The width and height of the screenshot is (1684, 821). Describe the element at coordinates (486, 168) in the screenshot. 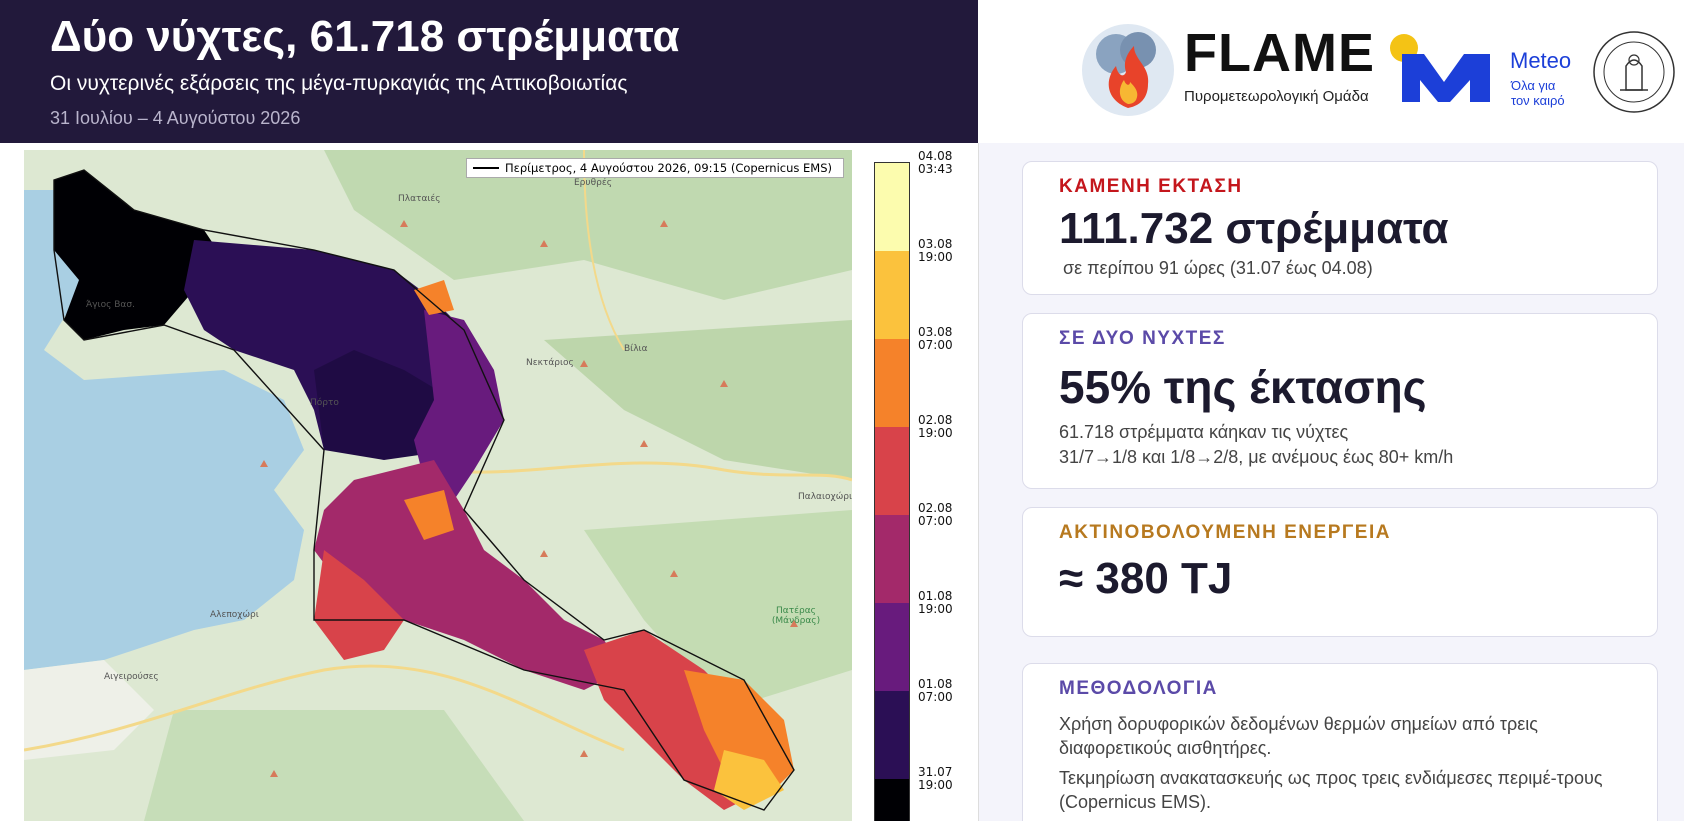

I see `perimeter-line-swatch` at that location.